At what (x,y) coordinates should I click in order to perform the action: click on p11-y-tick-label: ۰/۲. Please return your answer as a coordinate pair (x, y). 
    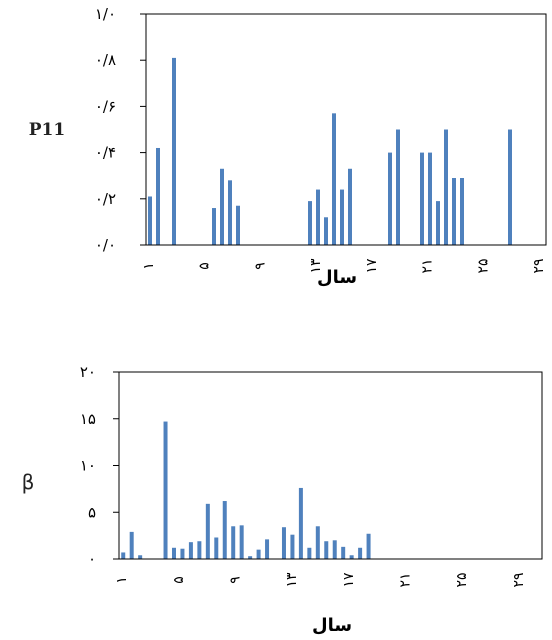
    Looking at the image, I should click on (105, 199).